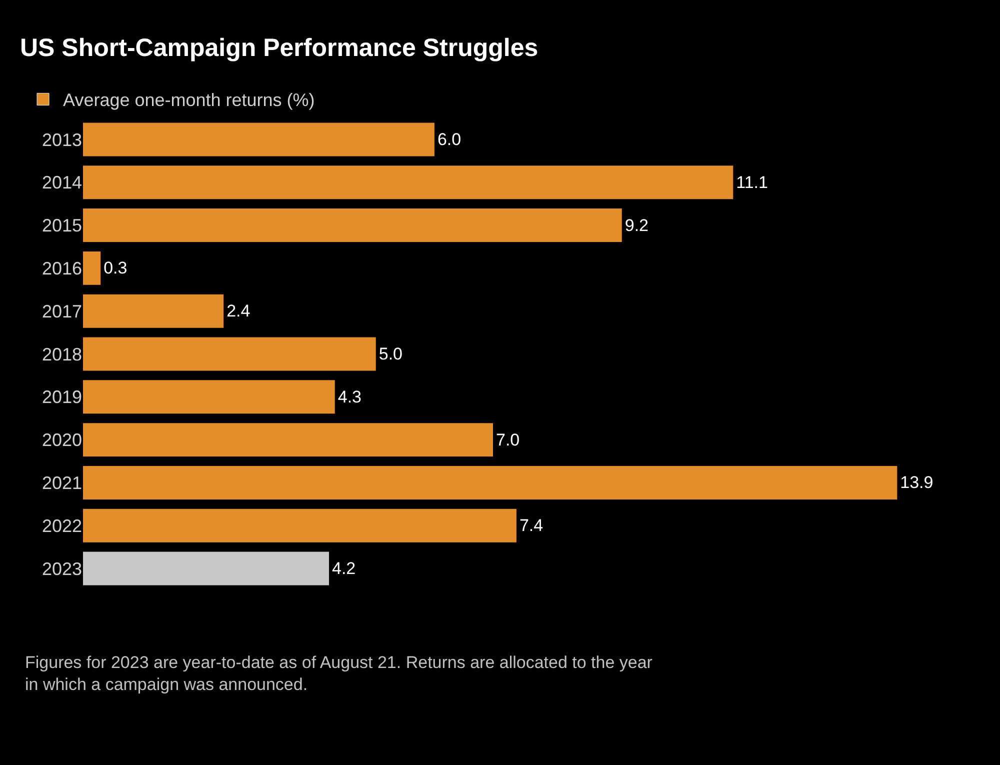 The image size is (1000, 765). Describe the element at coordinates (344, 568) in the screenshot. I see `data-label: 4.2` at that location.